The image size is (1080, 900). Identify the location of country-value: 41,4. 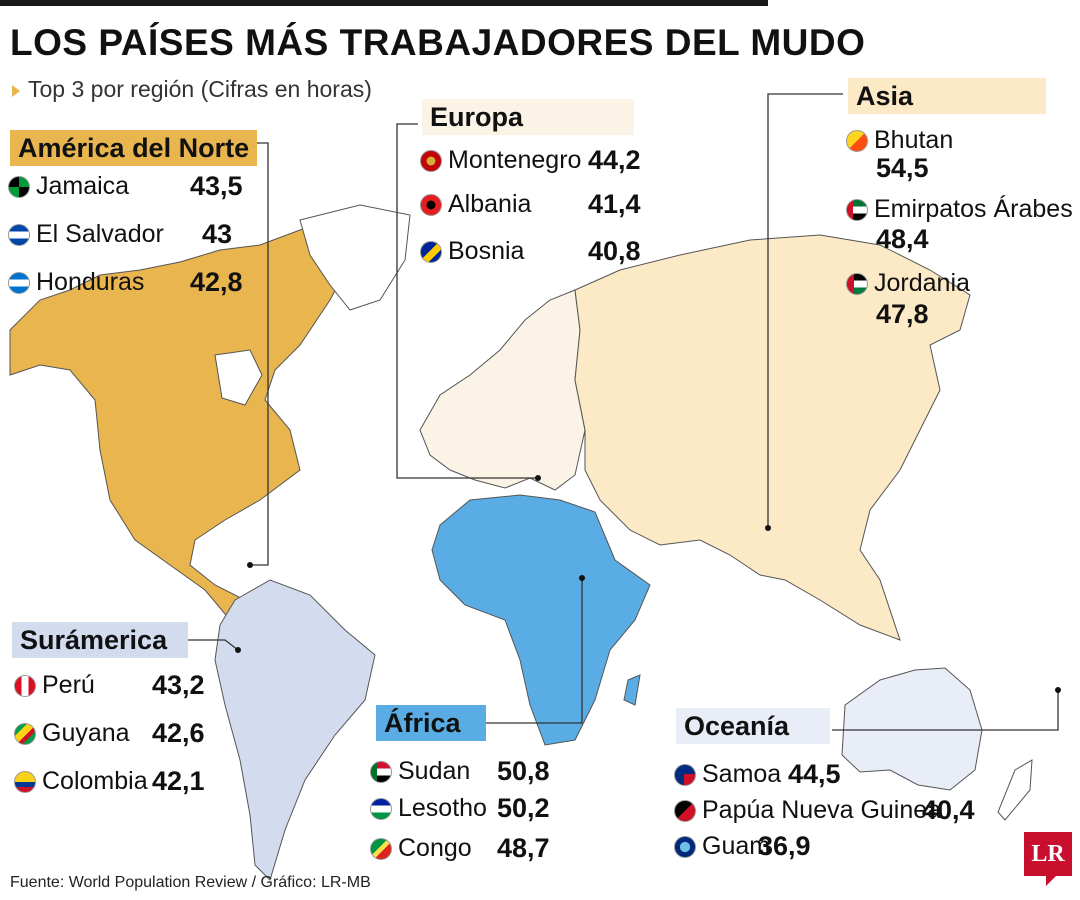
(614, 204).